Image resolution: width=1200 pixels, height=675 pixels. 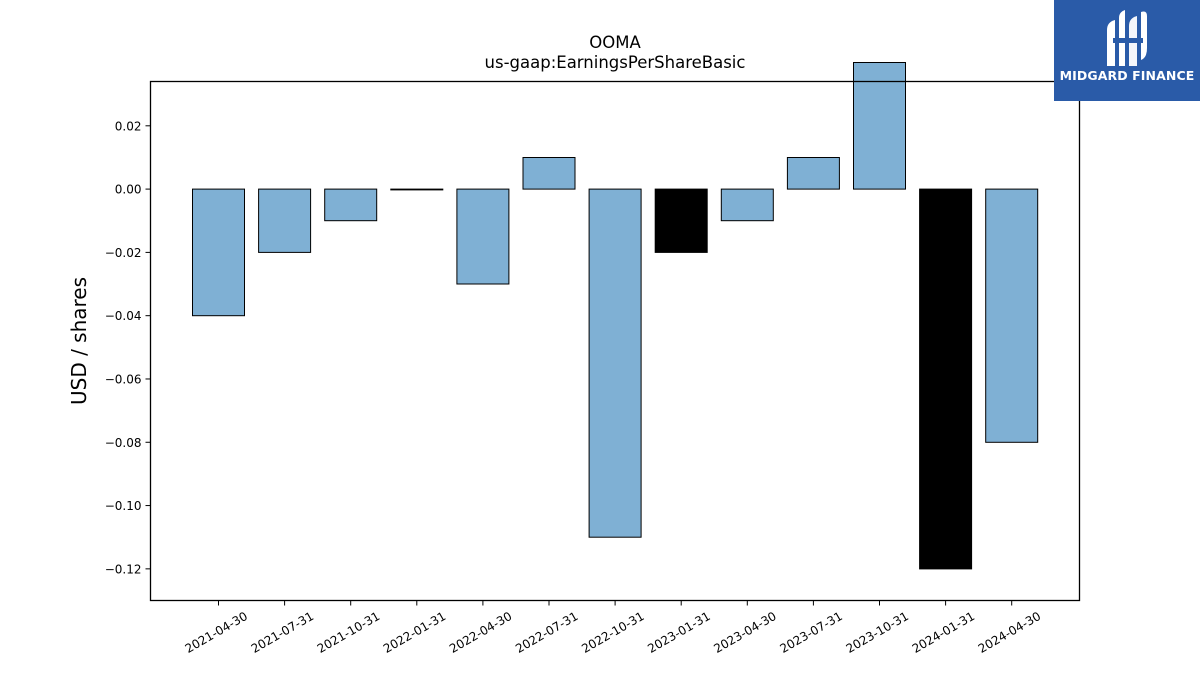 I want to click on chart-title: OOMA, so click(x=615, y=42).